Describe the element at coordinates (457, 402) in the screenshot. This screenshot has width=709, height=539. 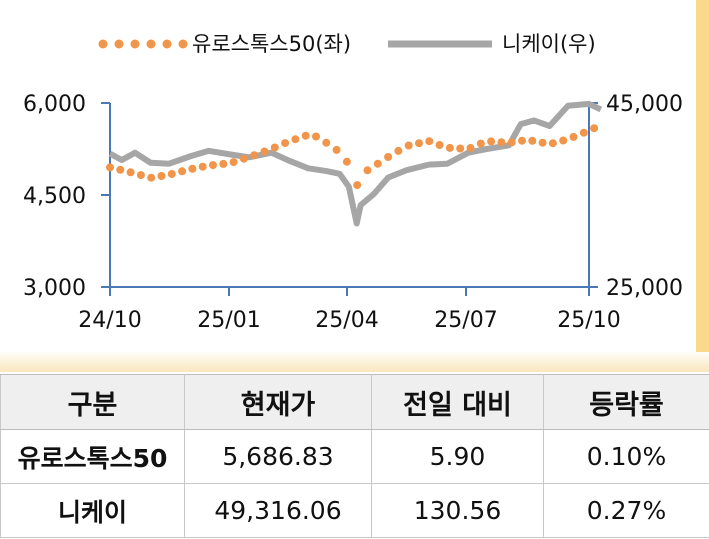
I see `table-header-cell: 전일 대비` at that location.